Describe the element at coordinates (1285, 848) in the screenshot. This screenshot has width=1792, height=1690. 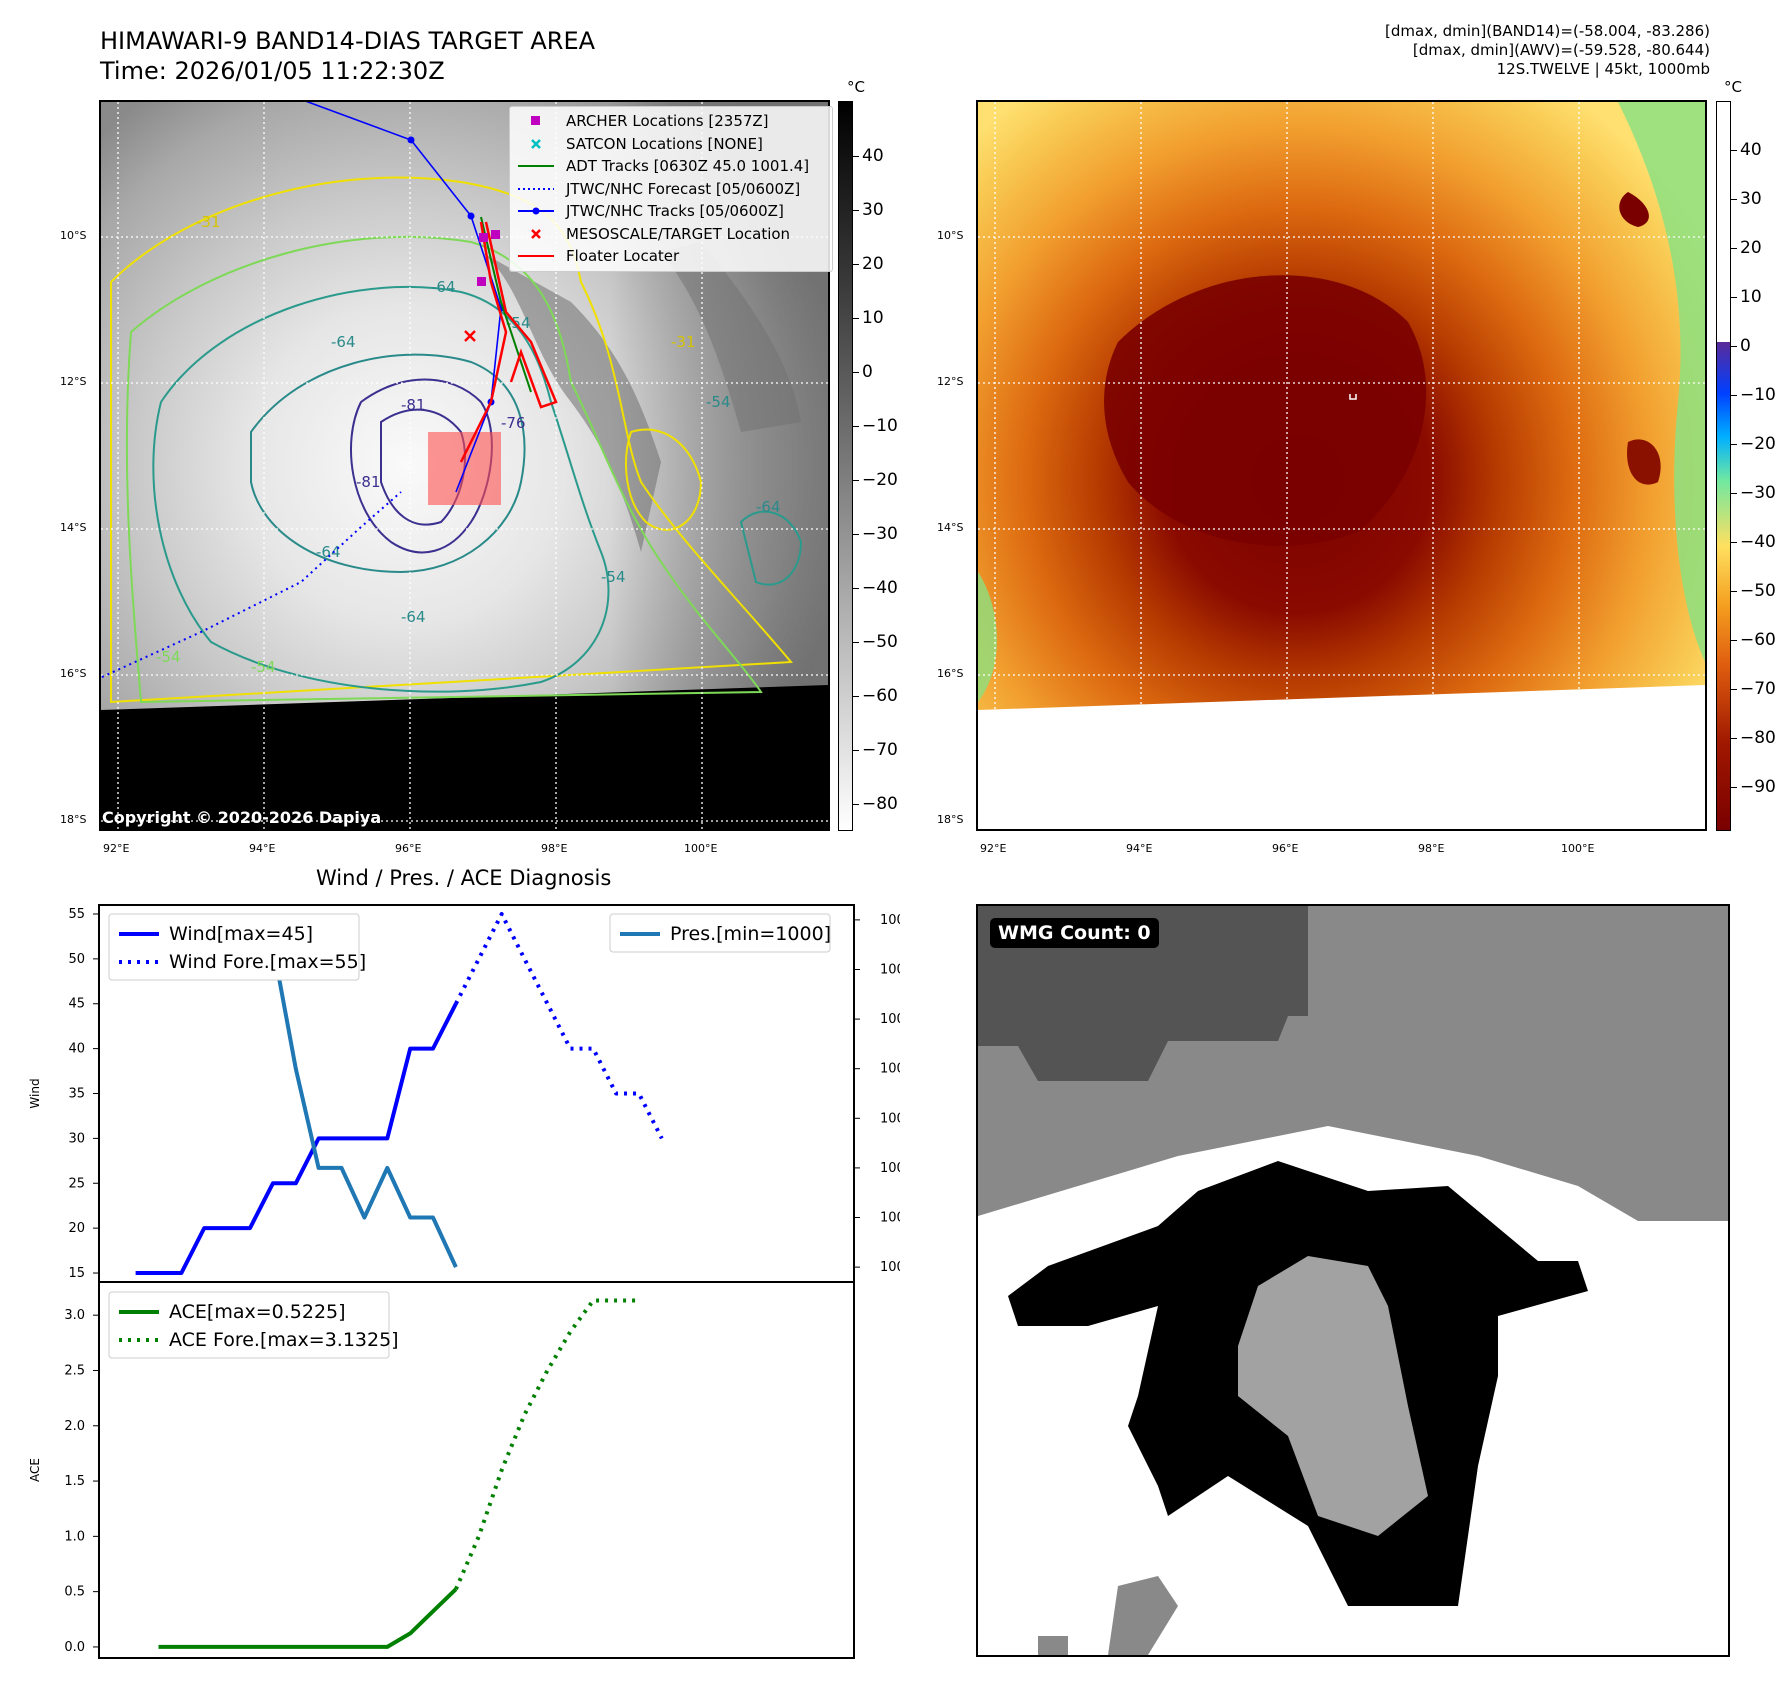
I see `lon-label: 96°E` at that location.